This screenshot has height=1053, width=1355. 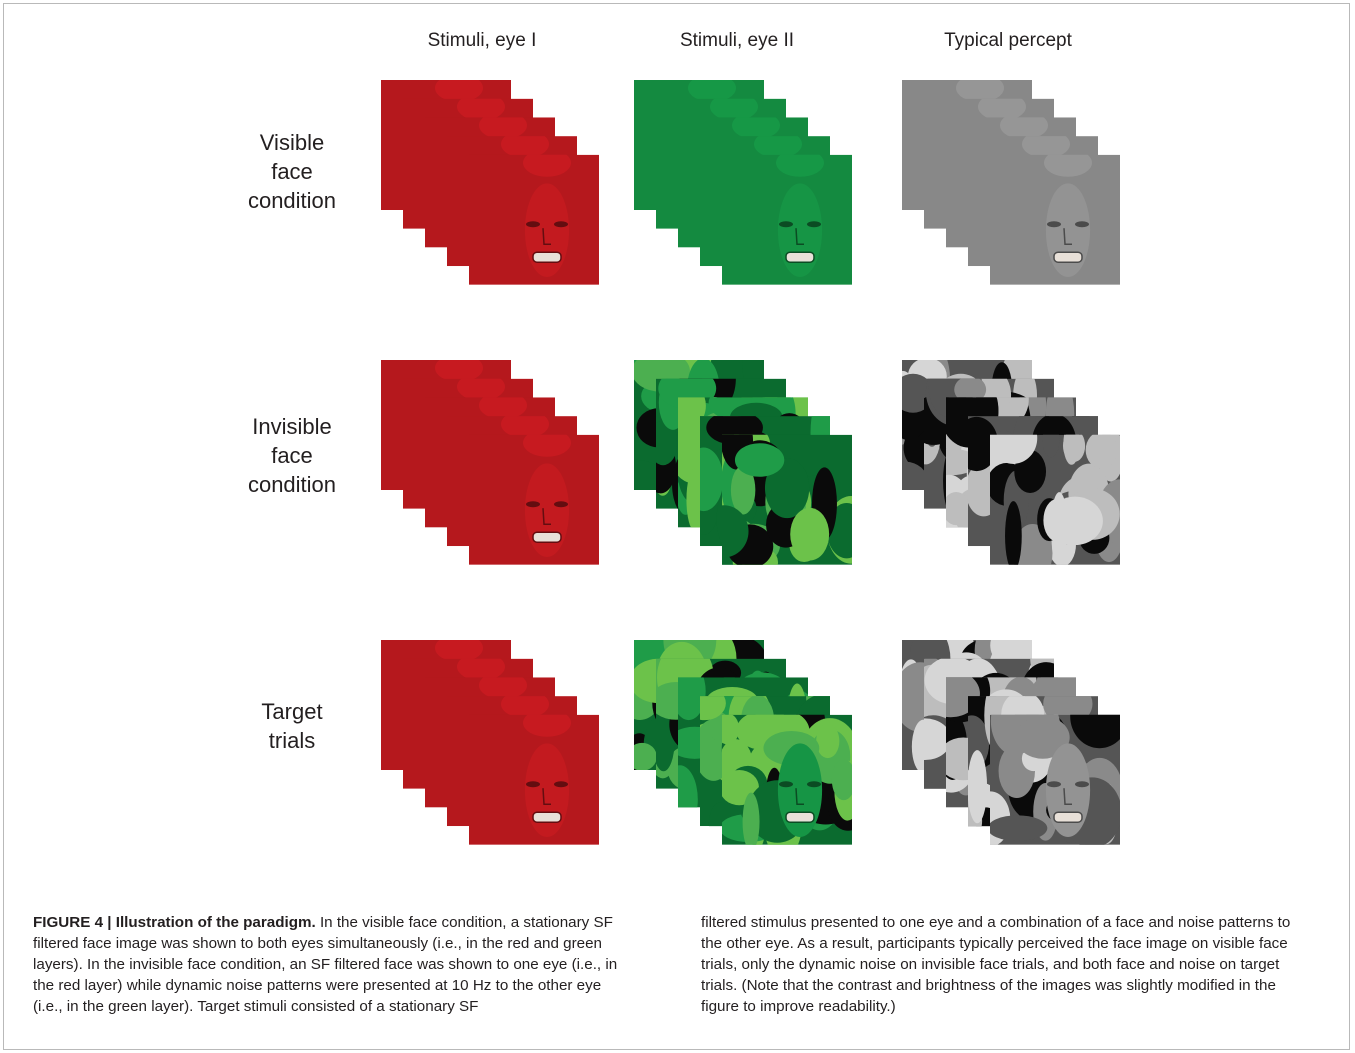 What do you see at coordinates (292, 740) in the screenshot?
I see `row-label-target-line2: trials` at bounding box center [292, 740].